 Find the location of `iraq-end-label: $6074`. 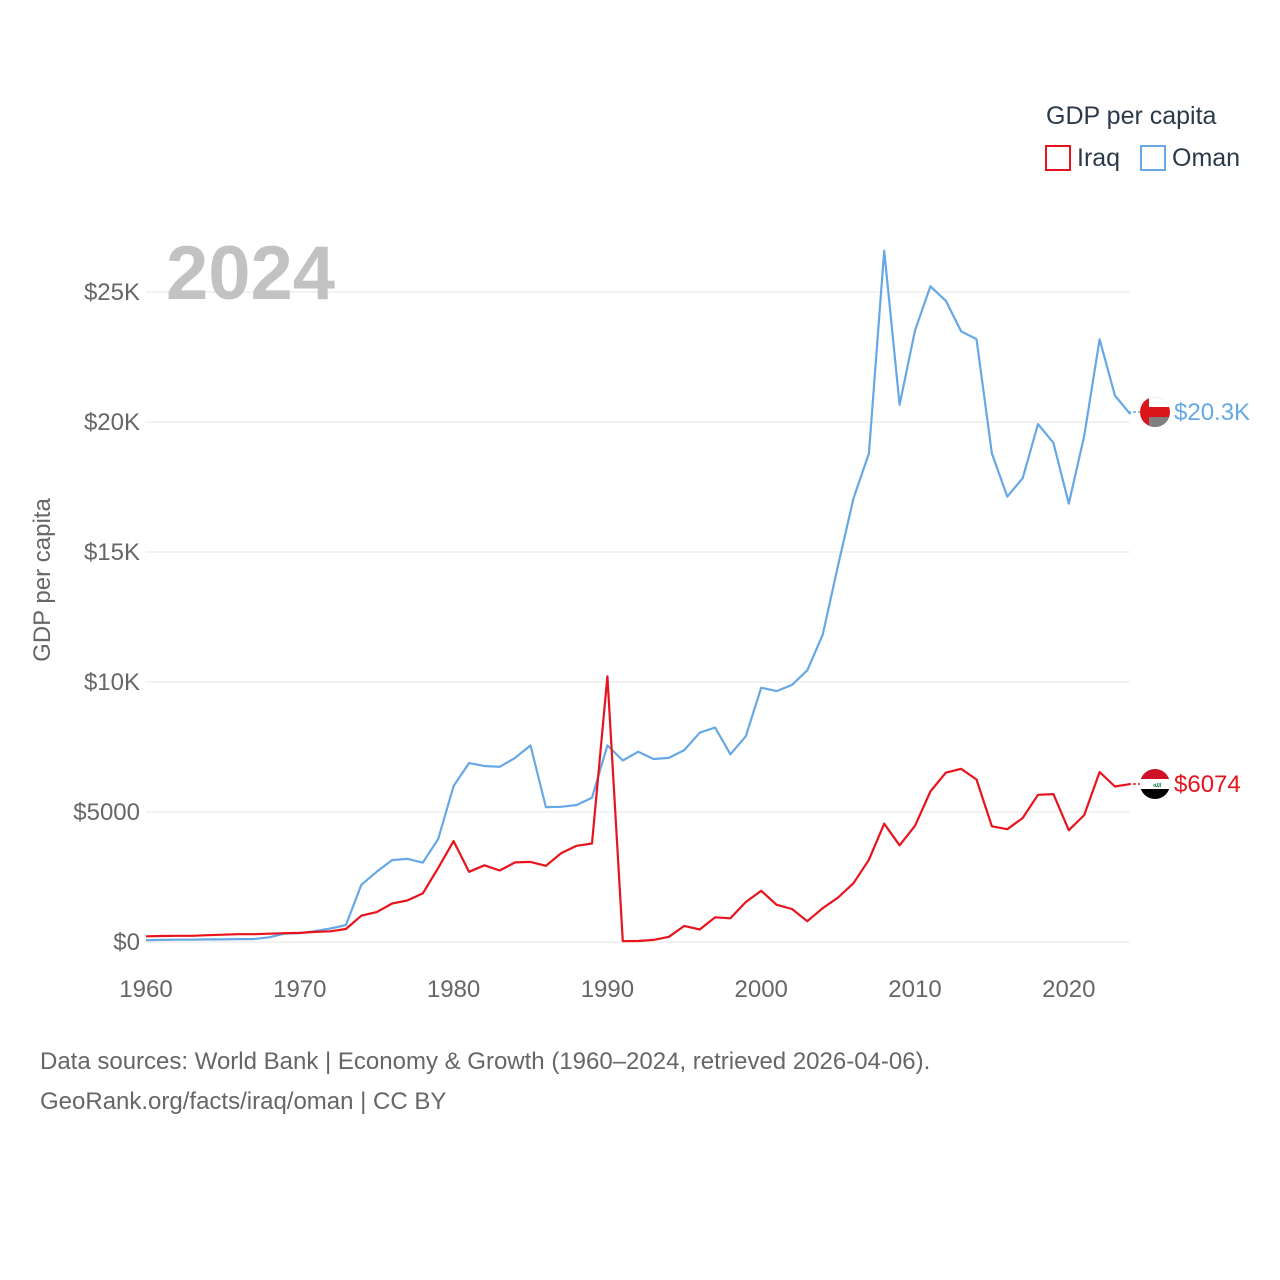

iraq-end-label: $6074 is located at coordinates (1207, 784).